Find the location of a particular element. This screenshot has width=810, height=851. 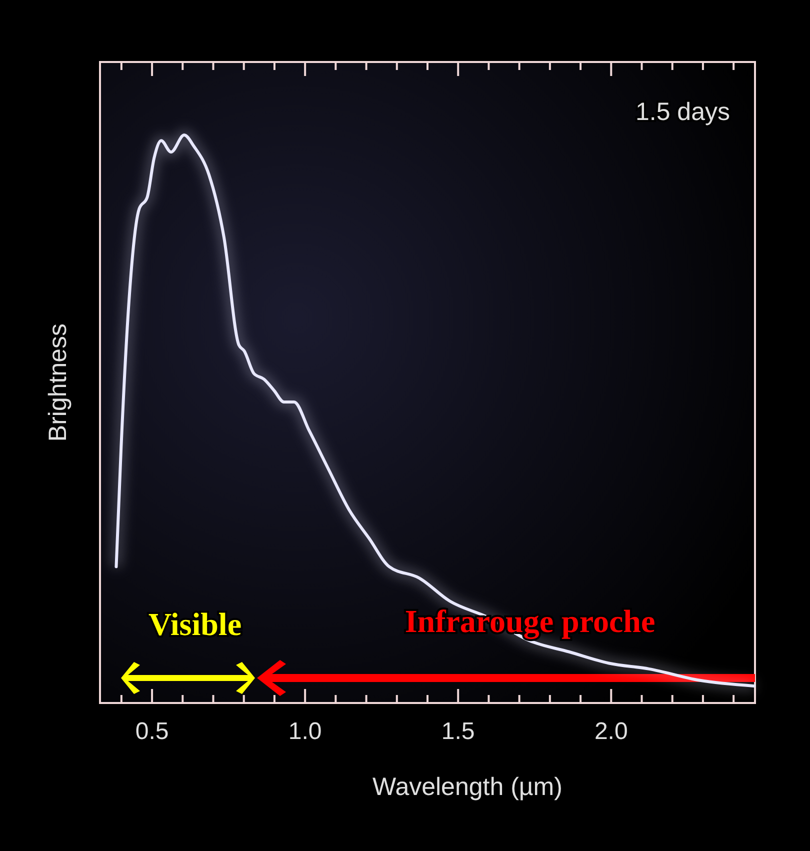

x-tick-label: 1.5 is located at coordinates (458, 731).